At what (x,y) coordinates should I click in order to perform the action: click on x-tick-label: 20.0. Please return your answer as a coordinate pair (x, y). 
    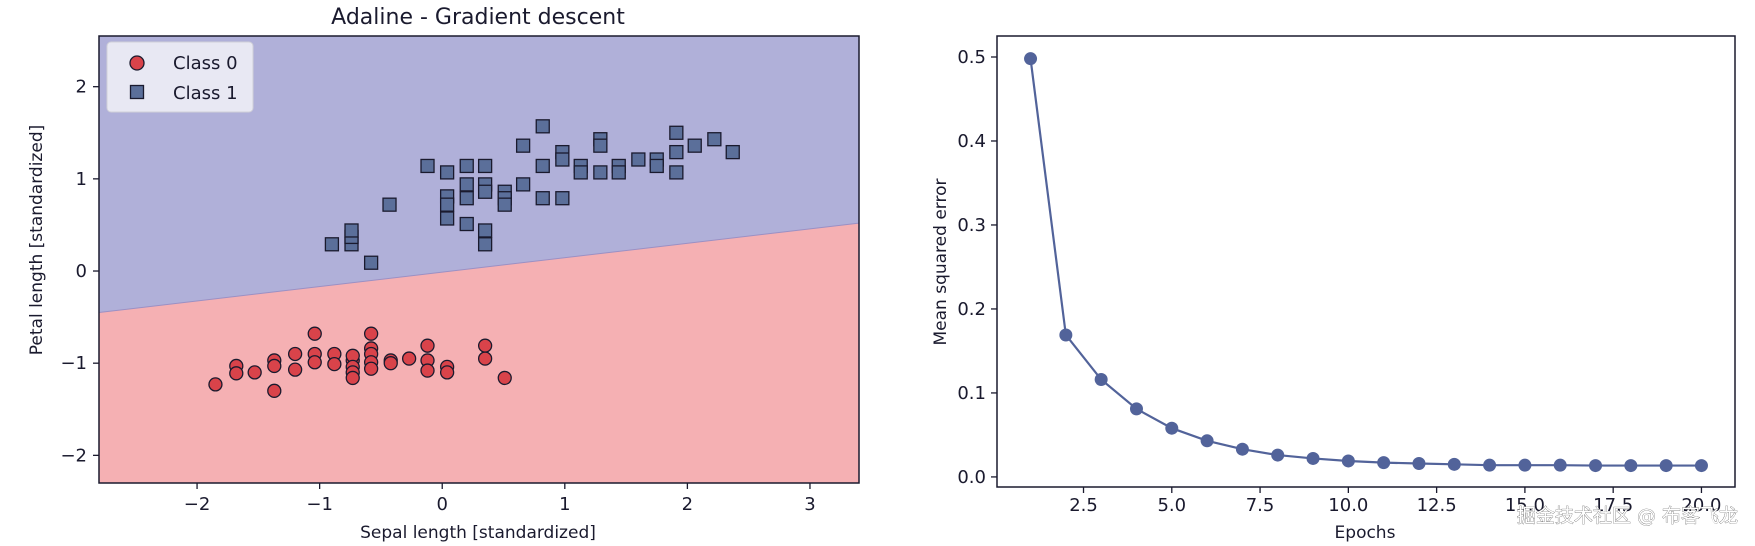
    Looking at the image, I should click on (1701, 505).